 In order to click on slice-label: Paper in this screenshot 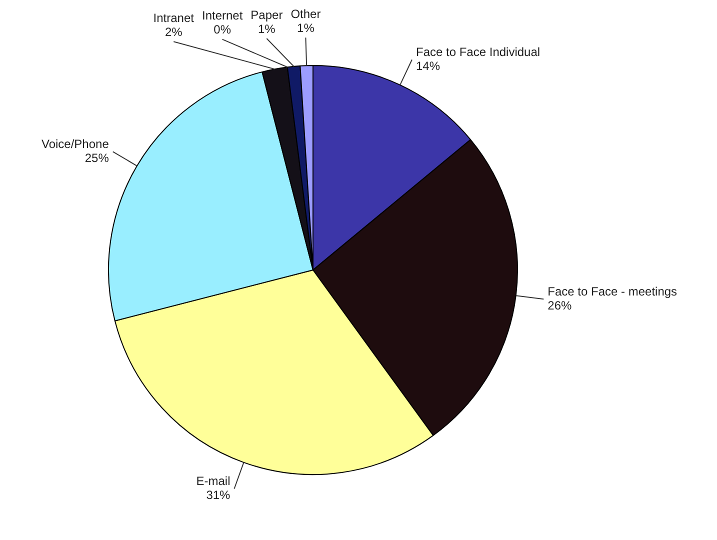, I will do `click(266, 15)`.